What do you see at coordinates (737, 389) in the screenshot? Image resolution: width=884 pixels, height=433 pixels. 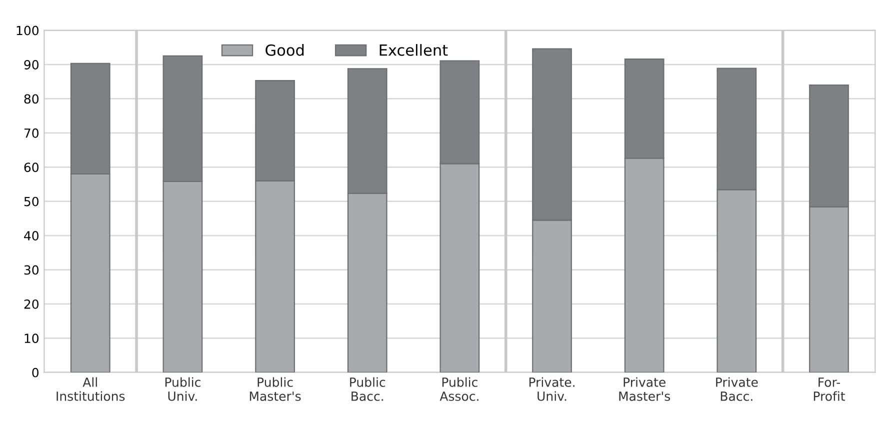 I see `x-tick-label: Private Bacc.` at bounding box center [737, 389].